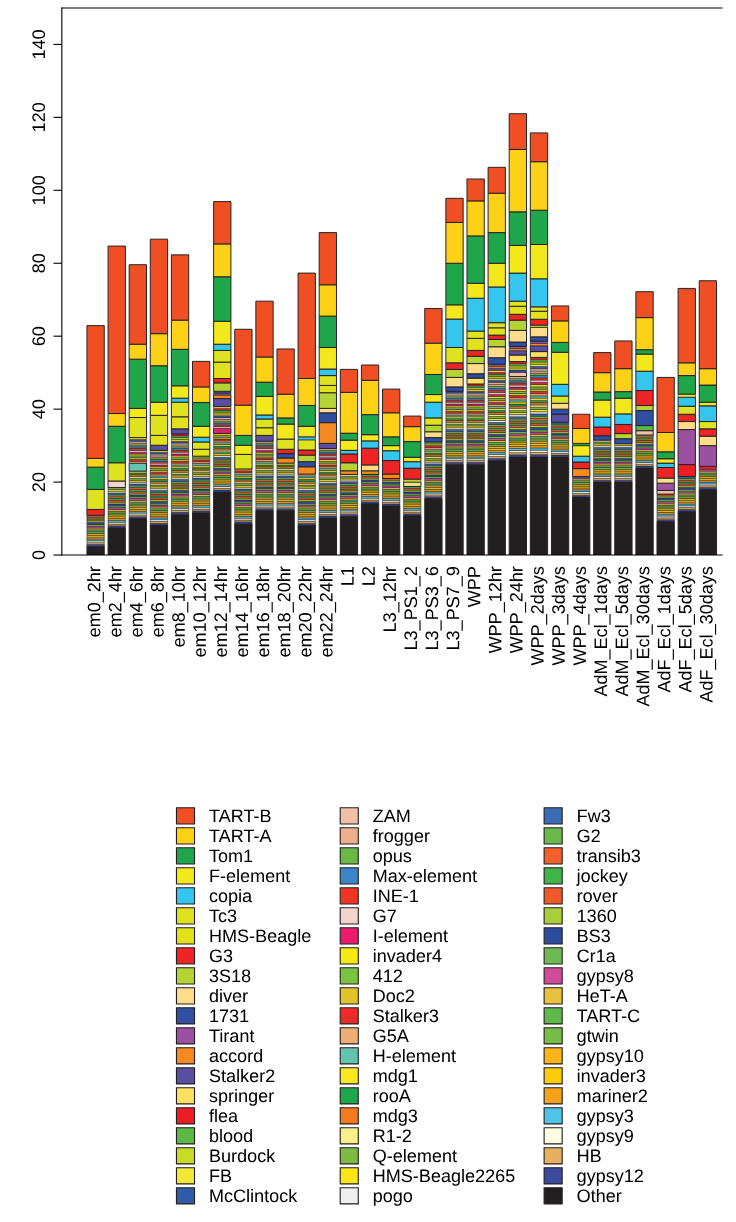  What do you see at coordinates (254, 1195) in the screenshot?
I see `legend-label: McClintock` at bounding box center [254, 1195].